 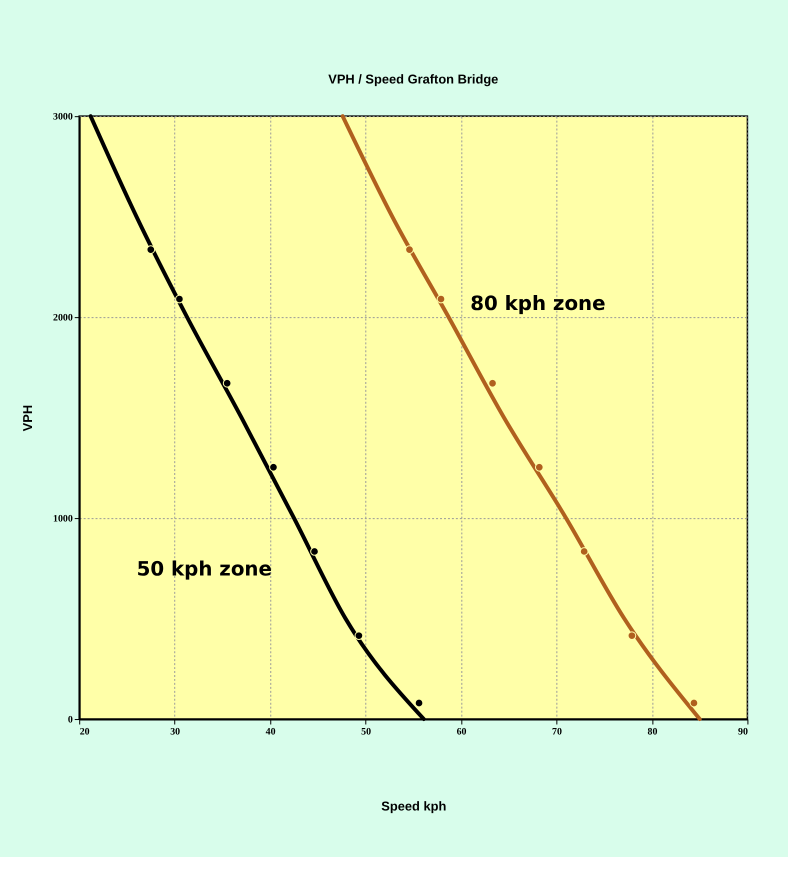 I want to click on y-tick-label: 3000, so click(x=63, y=117).